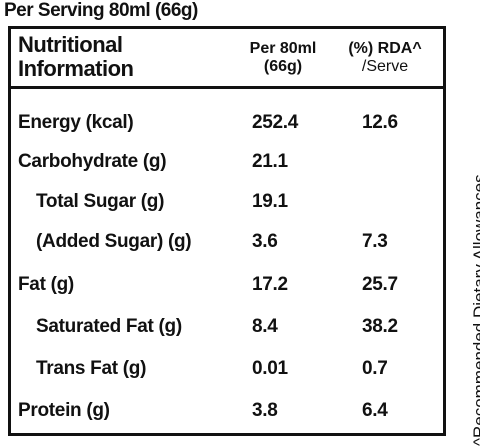 The image size is (480, 448). What do you see at coordinates (375, 241) in the screenshot?
I see `rda-value: 7.3` at bounding box center [375, 241].